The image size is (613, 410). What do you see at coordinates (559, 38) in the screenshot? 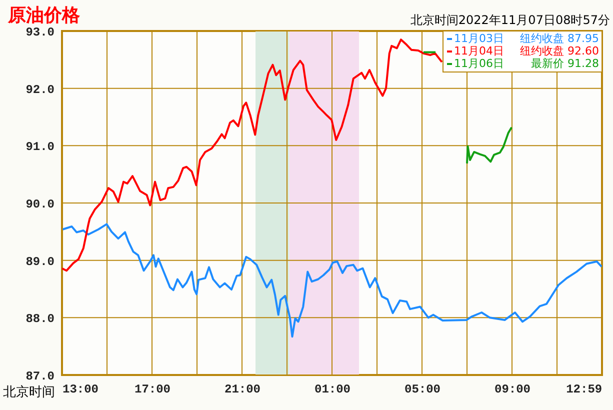
I see `annotation: 纽约收盘 87.95` at bounding box center [559, 38].